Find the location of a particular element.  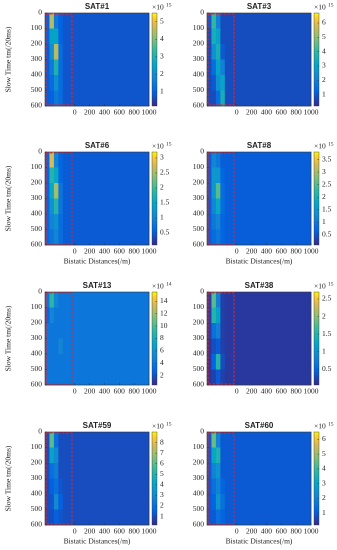

y-tick-label: 200 is located at coordinates (37, 462).